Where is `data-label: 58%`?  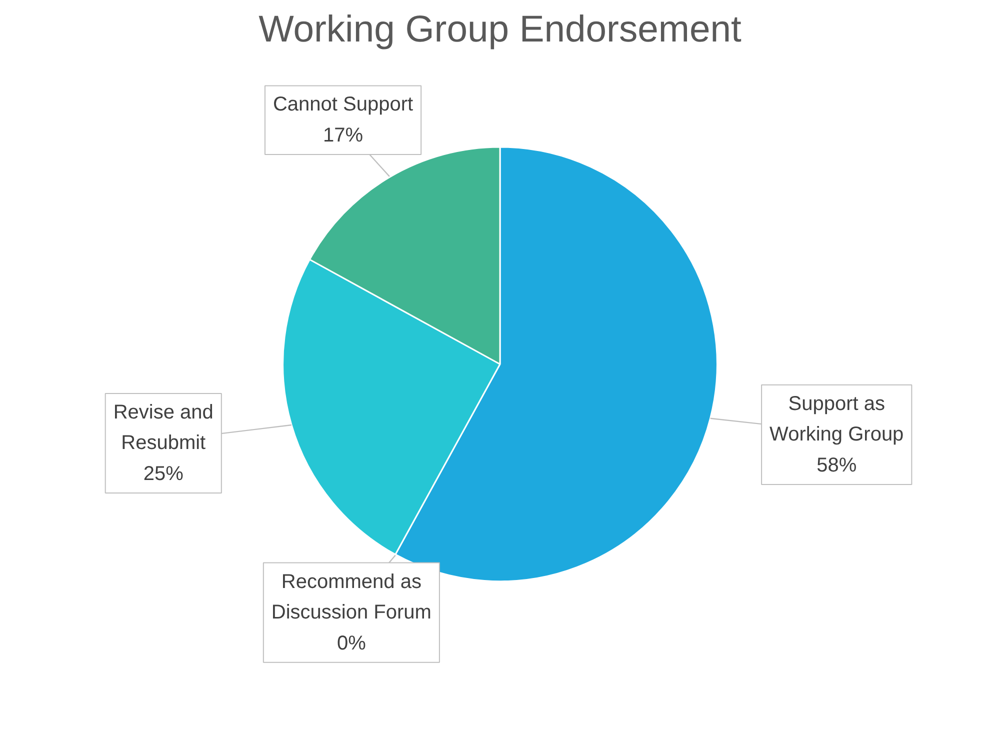
data-label: 58% is located at coordinates (836, 465).